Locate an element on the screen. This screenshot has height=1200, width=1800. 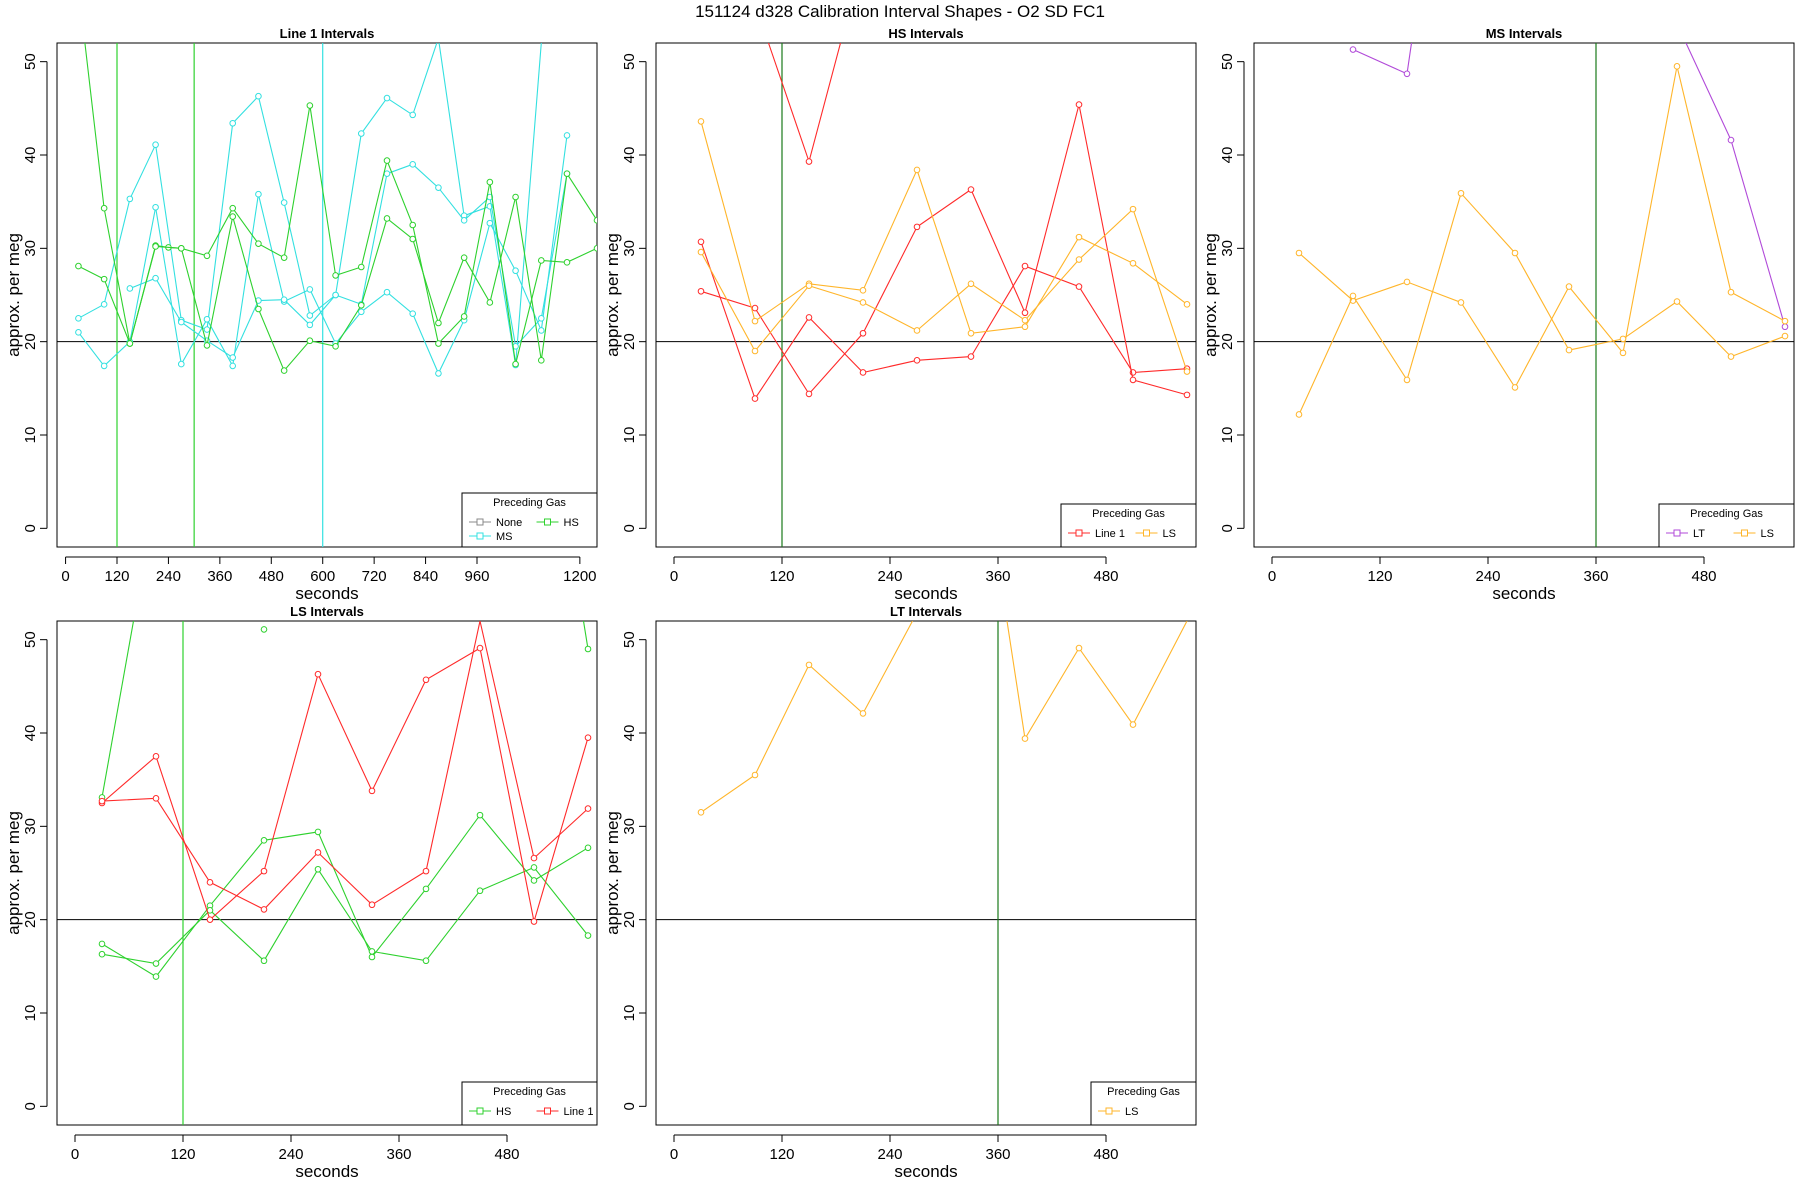
x-tick-label: 600 is located at coordinates (322, 576).